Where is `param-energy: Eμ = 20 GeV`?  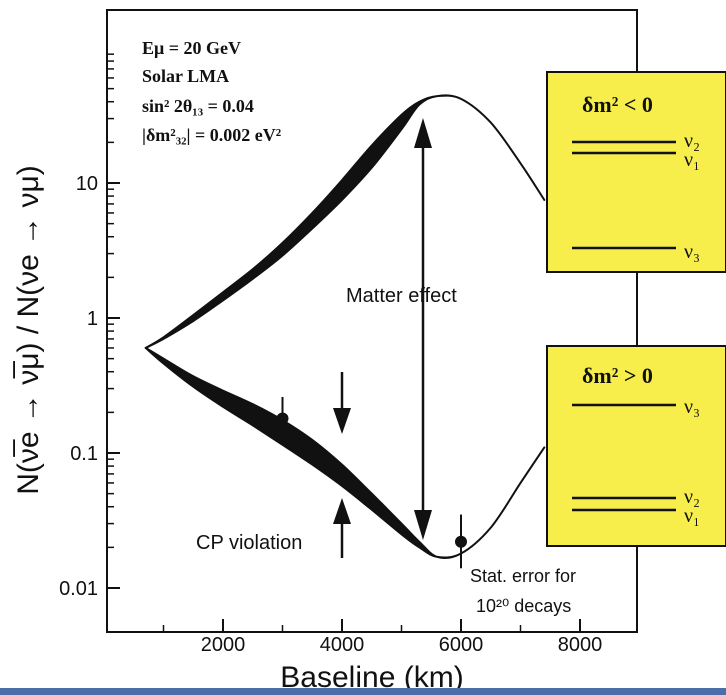 param-energy: Eμ = 20 GeV is located at coordinates (191, 48).